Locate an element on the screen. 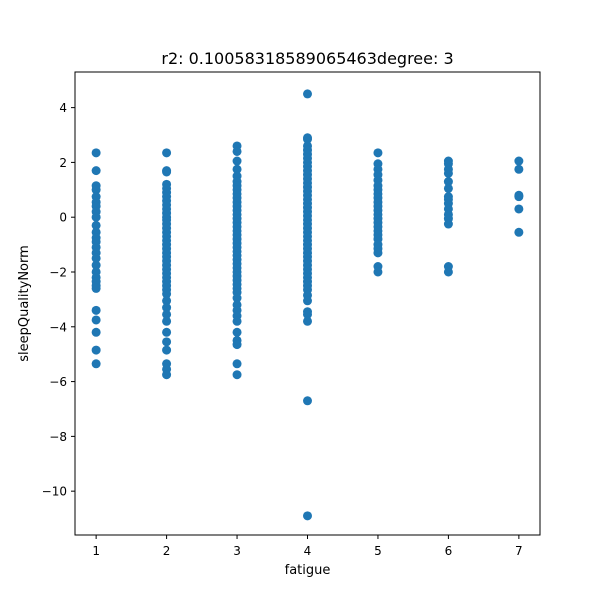 The height and width of the screenshot is (605, 600). y-tick-label: −2 is located at coordinates (58, 272).